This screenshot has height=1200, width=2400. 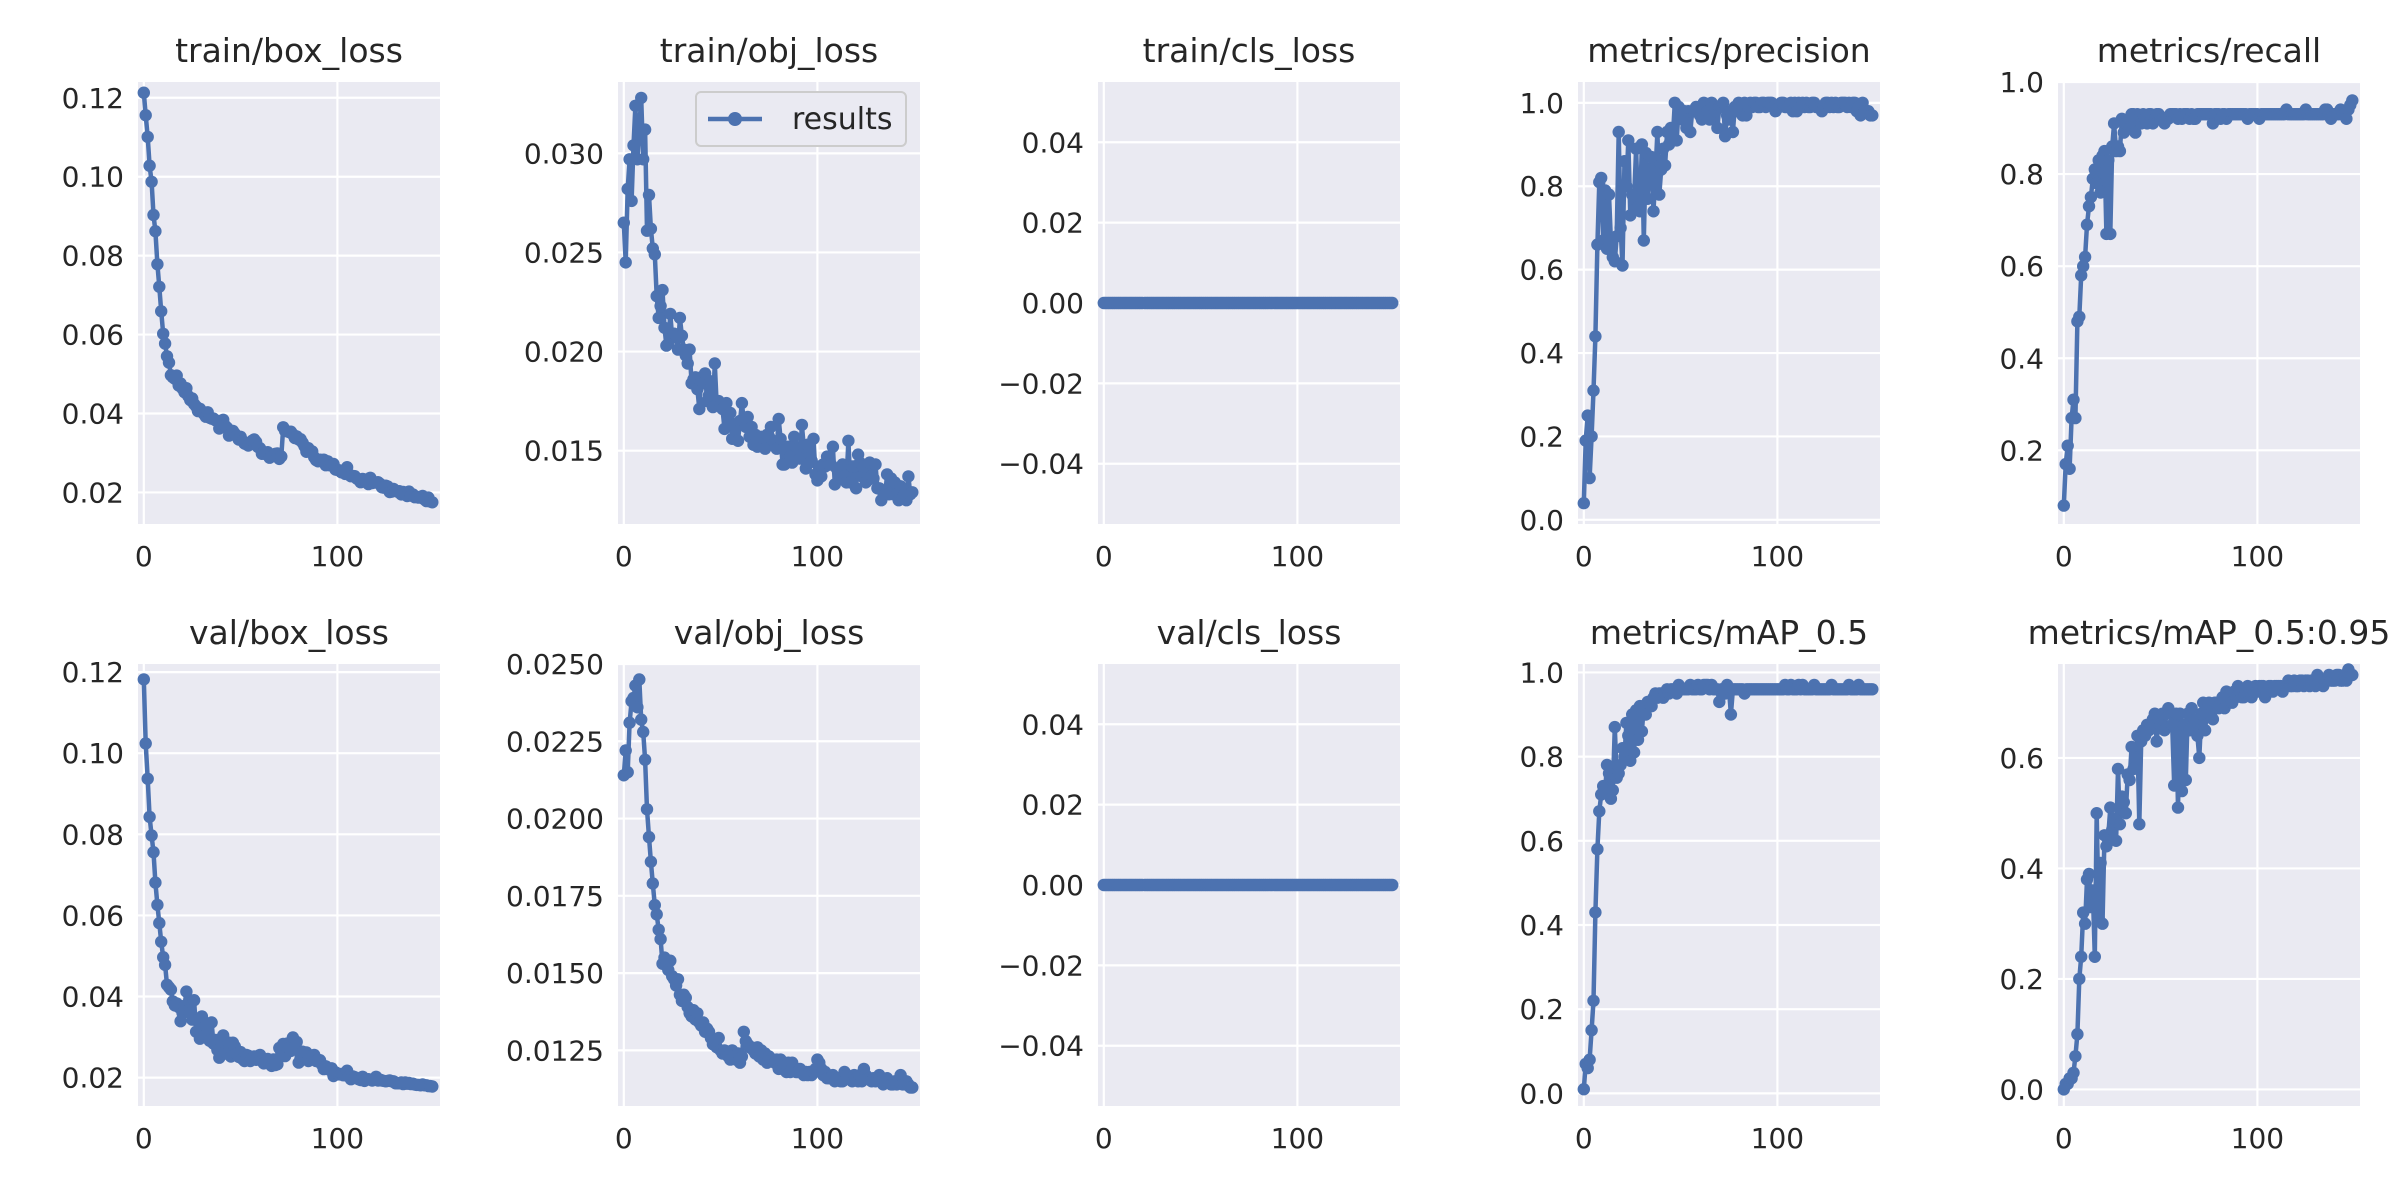 What do you see at coordinates (555, 896) in the screenshot?
I see `y-tick-label: 0.0175` at bounding box center [555, 896].